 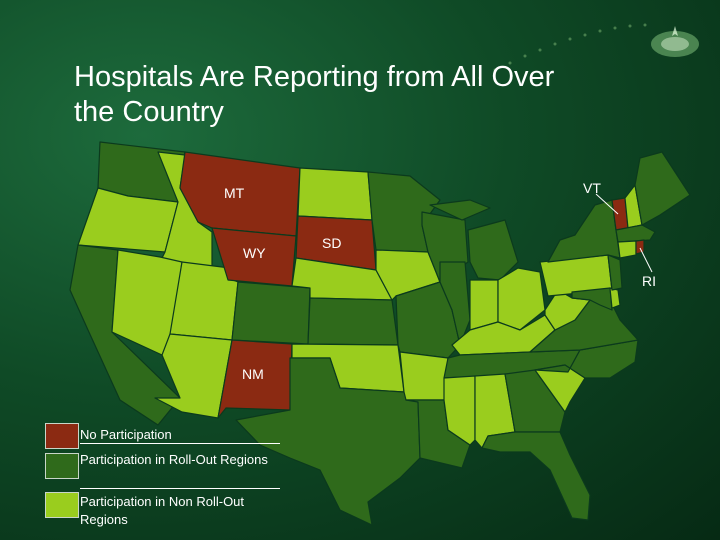 I want to click on state-DE, so click(x=615, y=298).